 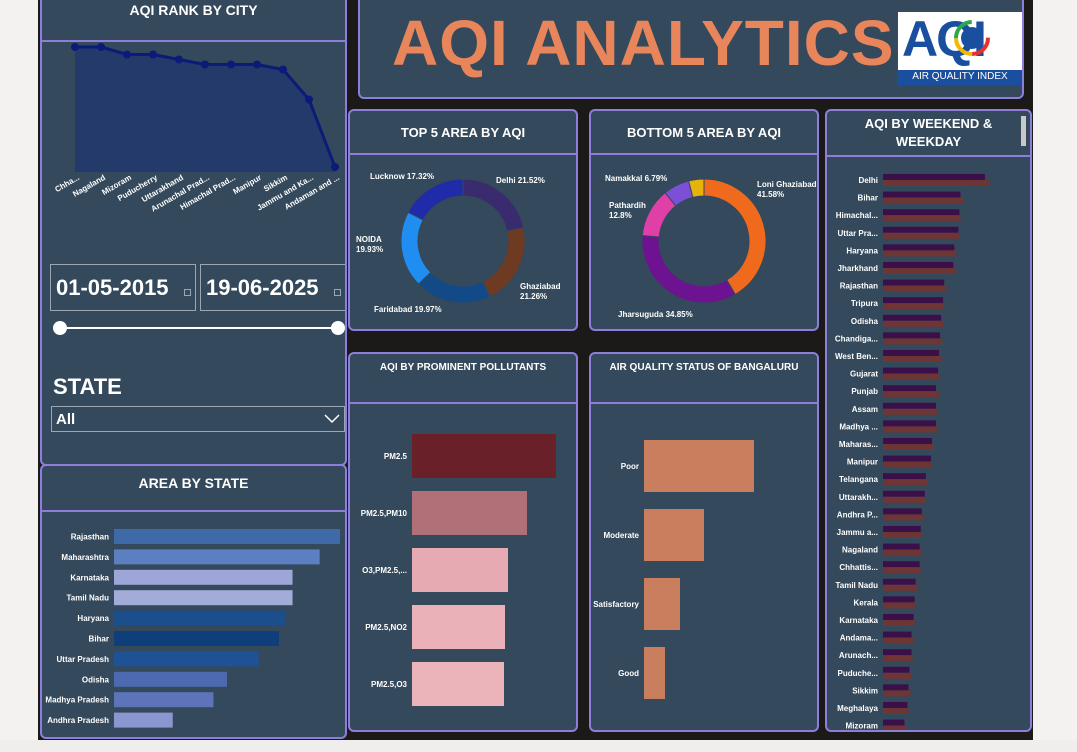 What do you see at coordinates (199, 328) in the screenshot?
I see `date-range-slider` at bounding box center [199, 328].